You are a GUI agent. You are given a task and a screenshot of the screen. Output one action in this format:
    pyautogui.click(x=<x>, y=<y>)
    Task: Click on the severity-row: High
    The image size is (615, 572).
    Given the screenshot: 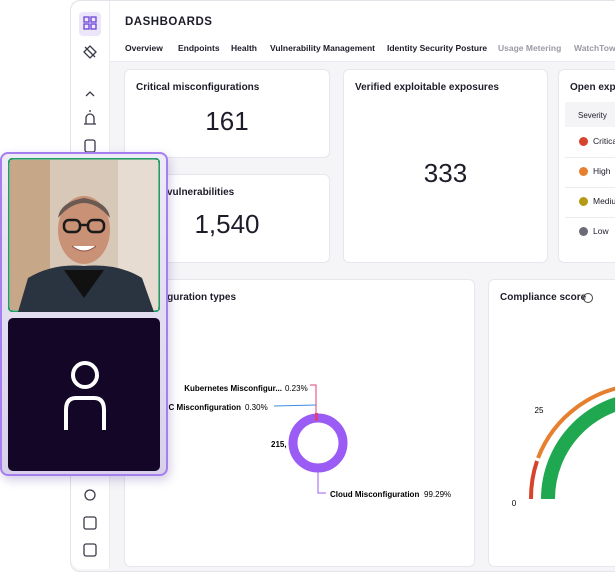 What is the action you would take?
    pyautogui.click(x=595, y=171)
    